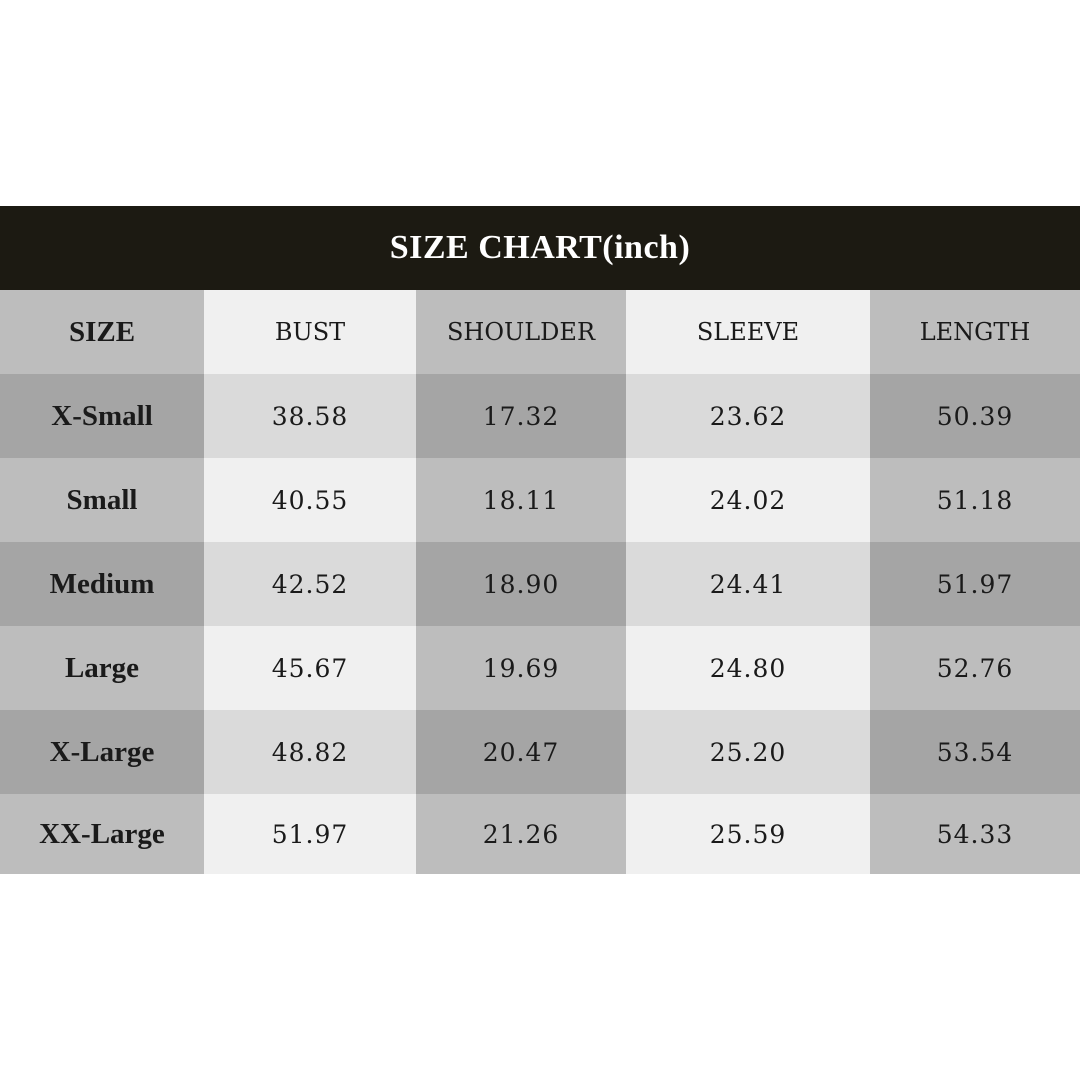  What do you see at coordinates (975, 332) in the screenshot?
I see `header-cell-length: LENGTH` at bounding box center [975, 332].